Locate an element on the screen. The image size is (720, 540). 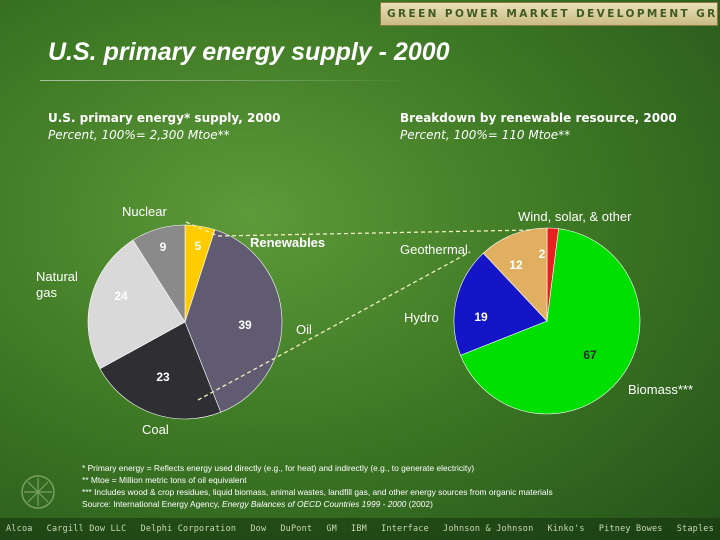
partner-name: DuPont is located at coordinates (296, 529).